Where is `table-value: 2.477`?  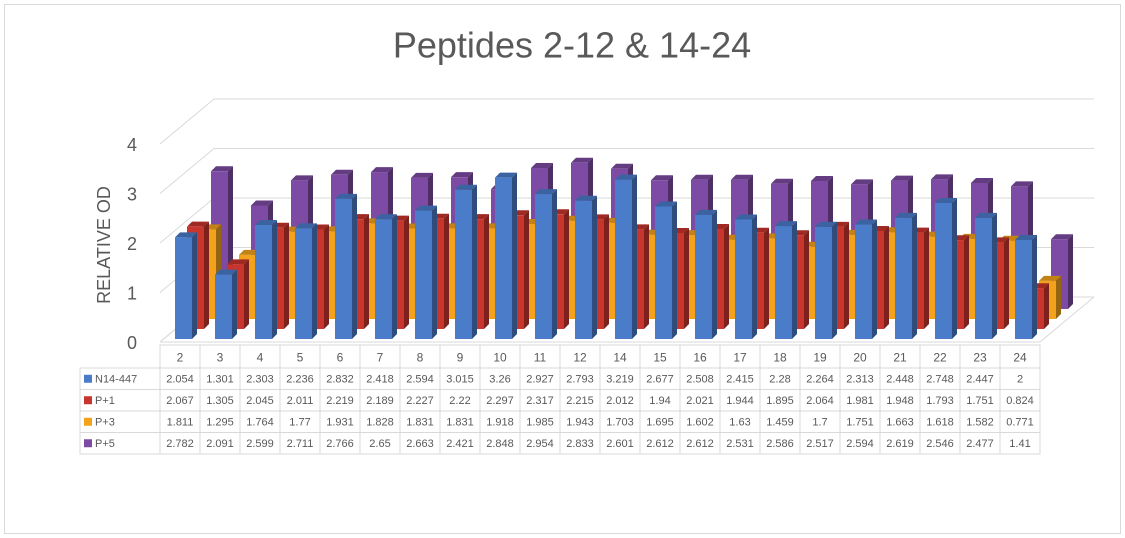 table-value: 2.477 is located at coordinates (980, 444).